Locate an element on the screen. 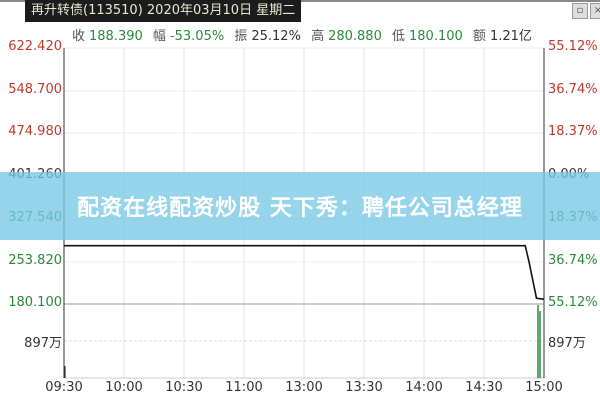 The width and height of the screenshot is (600, 400). time-tick-label: 14:30 is located at coordinates (484, 387).